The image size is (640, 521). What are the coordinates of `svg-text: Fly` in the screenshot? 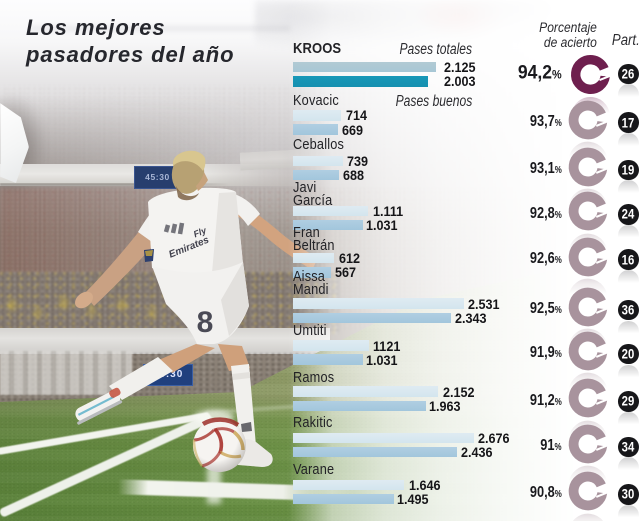 It's located at (200, 232).